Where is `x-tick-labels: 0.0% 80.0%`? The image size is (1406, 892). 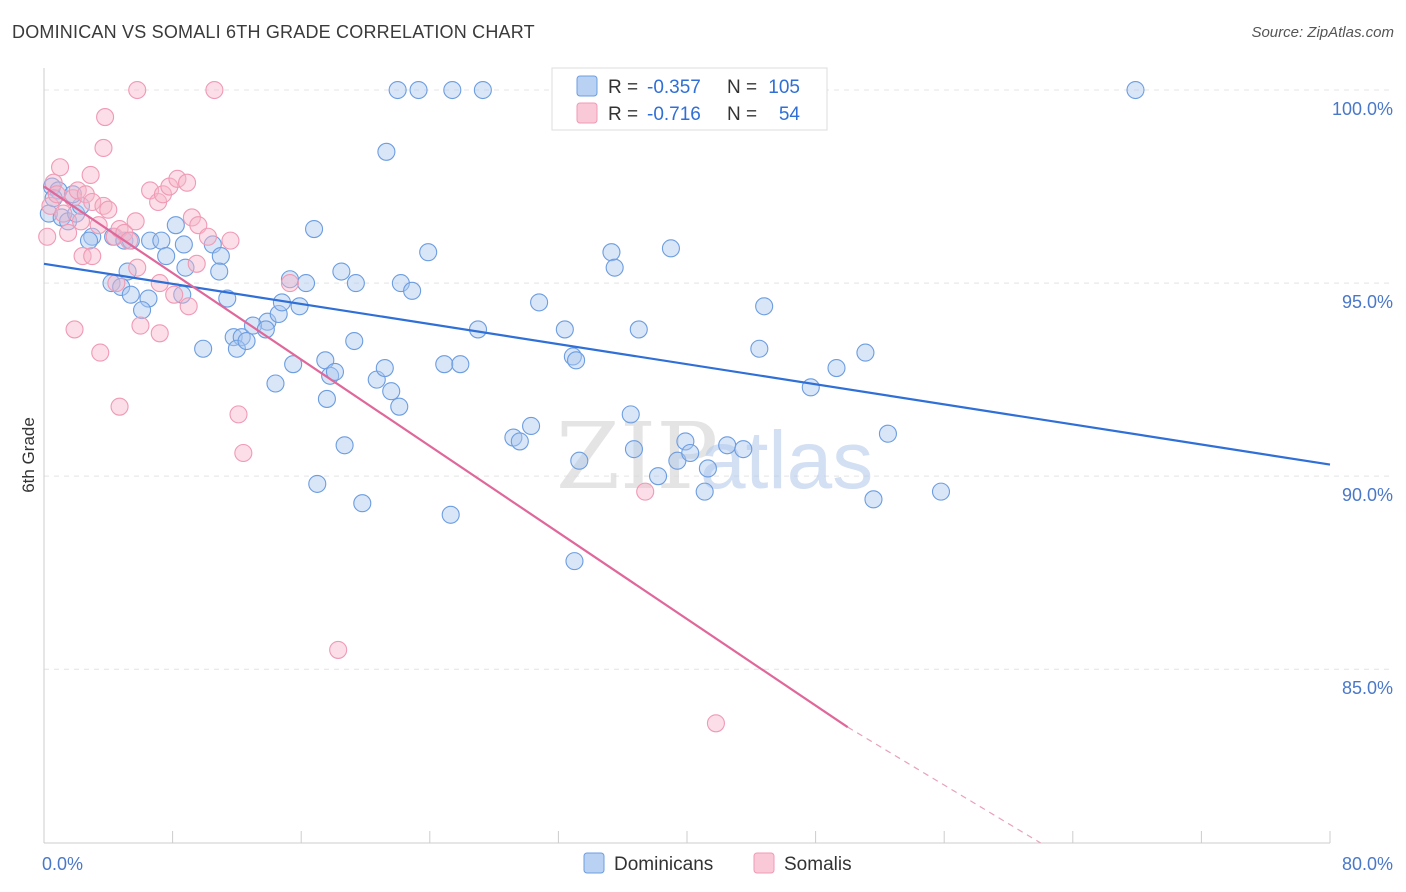
x-tick-labels: 0.0% 80.0% is located at coordinates (717, 864).